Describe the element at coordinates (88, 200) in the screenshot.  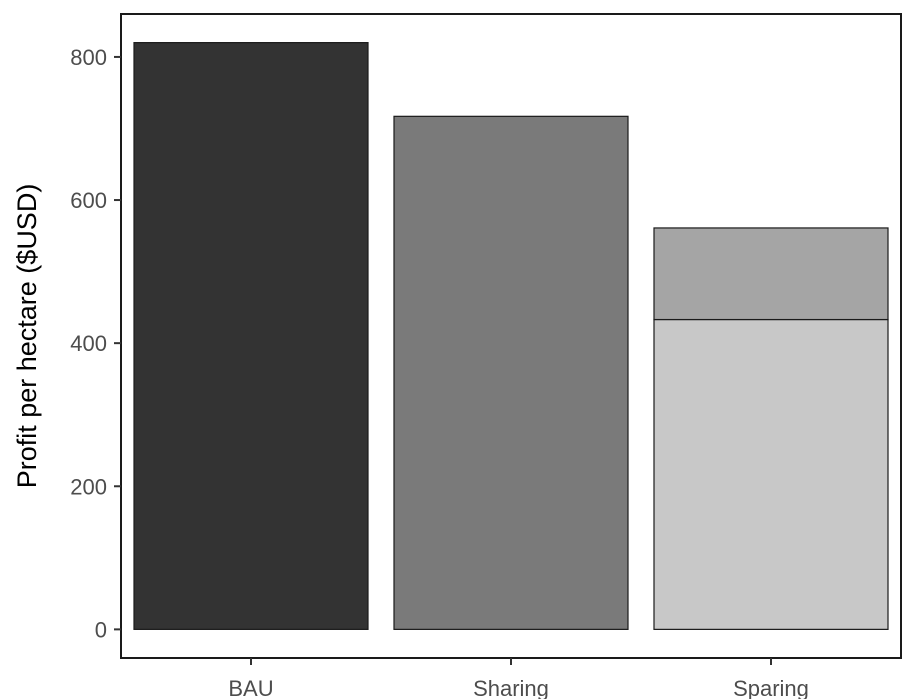
I see `y-tick-label: 600` at that location.